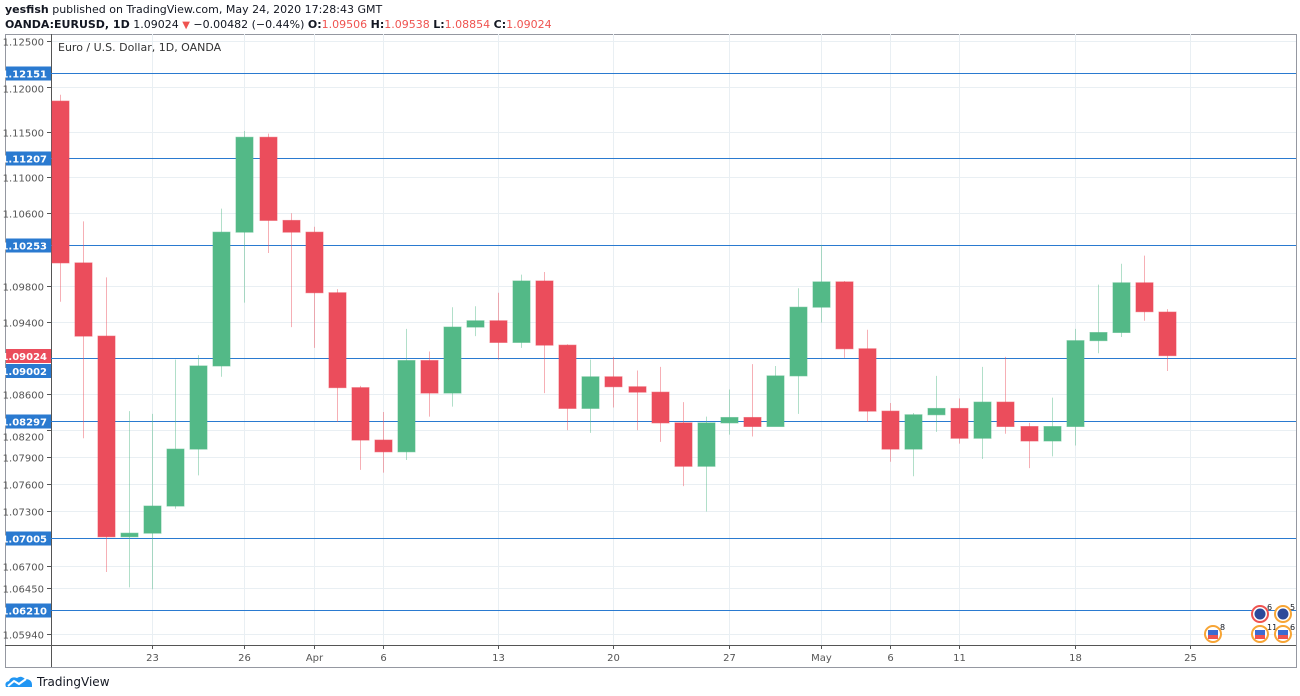 The height and width of the screenshot is (696, 1300). I want to click on y-tick-label: 1.09400, so click(23, 324).